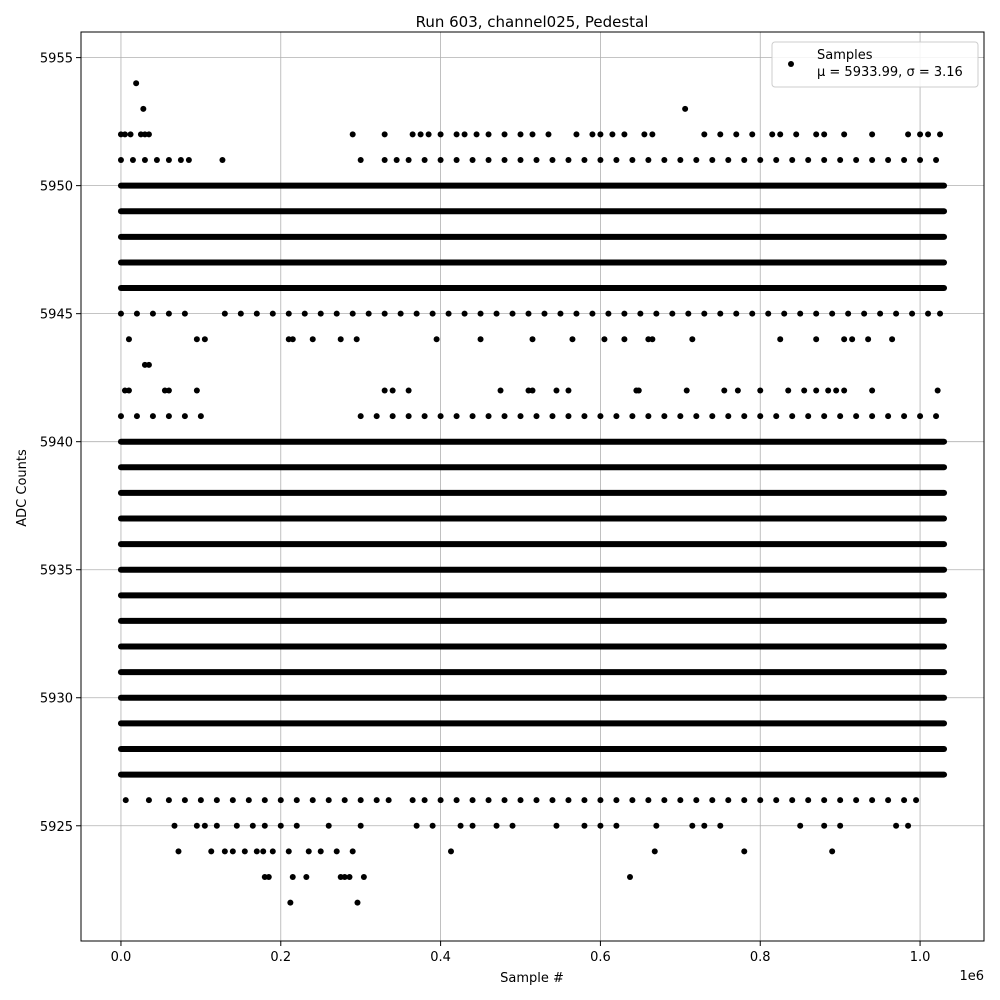 This screenshot has width=1000, height=1000. Describe the element at coordinates (845, 55) in the screenshot. I see `legend-series-name: Samples` at that location.